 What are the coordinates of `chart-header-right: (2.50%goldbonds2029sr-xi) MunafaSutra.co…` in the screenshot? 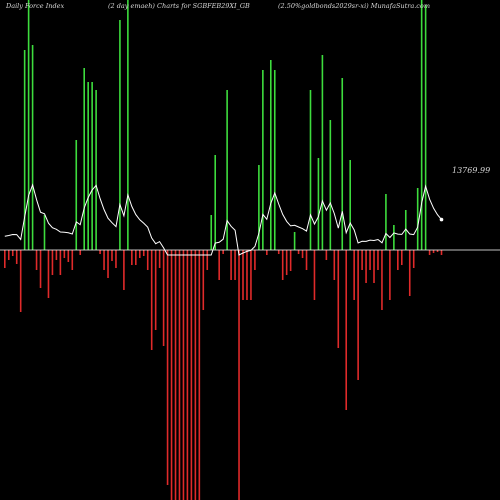 It's located at (354, 6).